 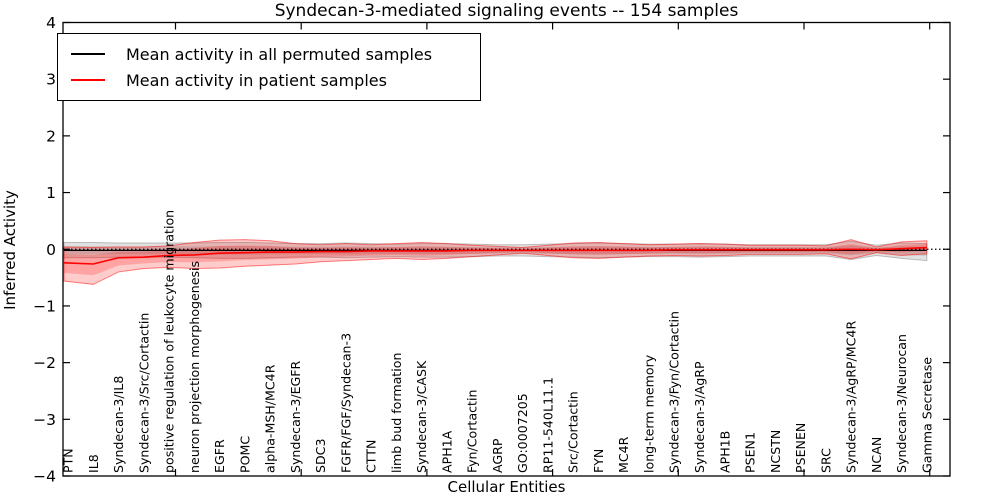 What do you see at coordinates (143, 393) in the screenshot?
I see `x-category-label: Syndecan-3/Src/Cortactin` at bounding box center [143, 393].